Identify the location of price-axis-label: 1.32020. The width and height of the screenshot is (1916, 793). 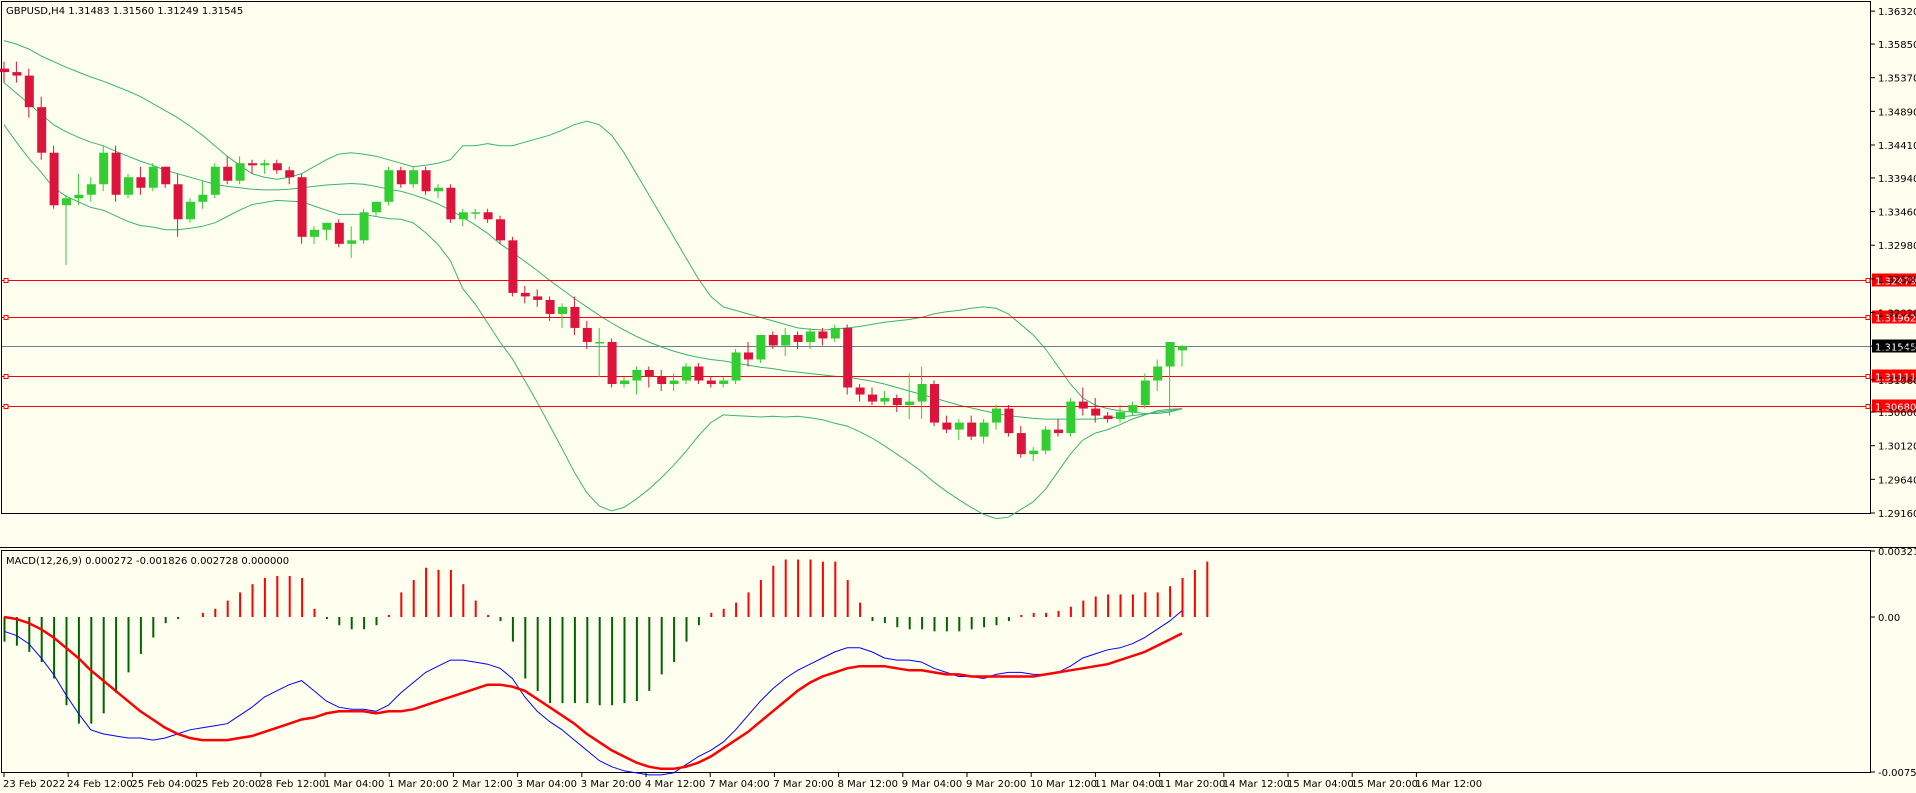
(1897, 314).